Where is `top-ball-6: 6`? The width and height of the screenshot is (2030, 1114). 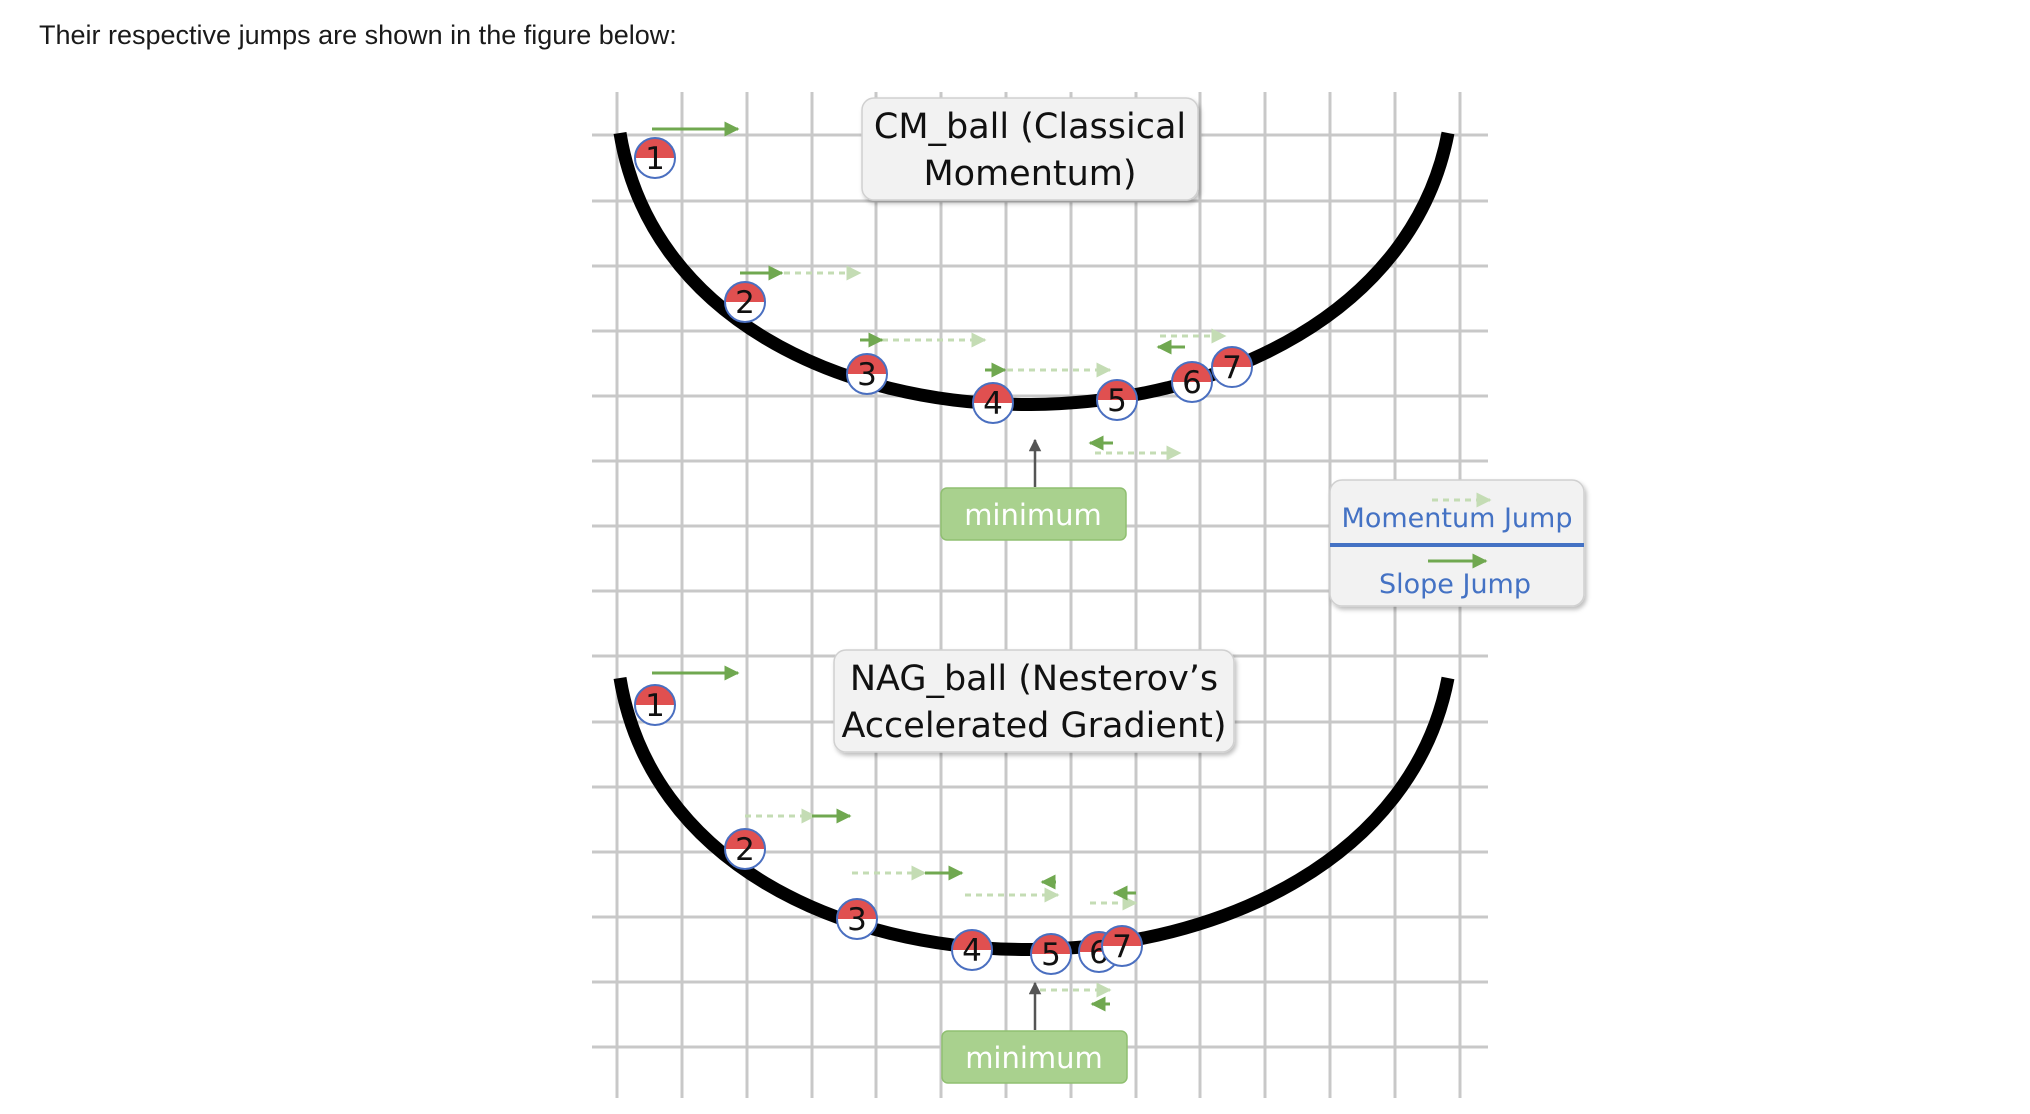
top-ball-6: 6 is located at coordinates (1192, 382).